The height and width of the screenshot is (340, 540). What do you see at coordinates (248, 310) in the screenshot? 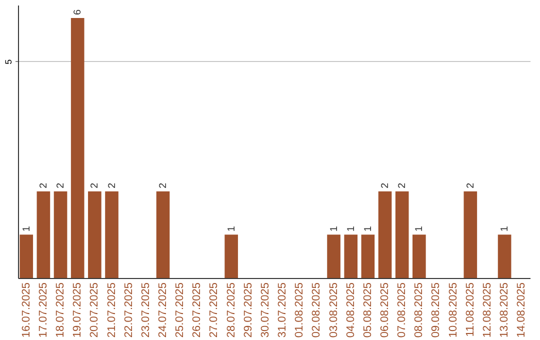
I see `x-tick-label: 29.07.2025` at bounding box center [248, 310].